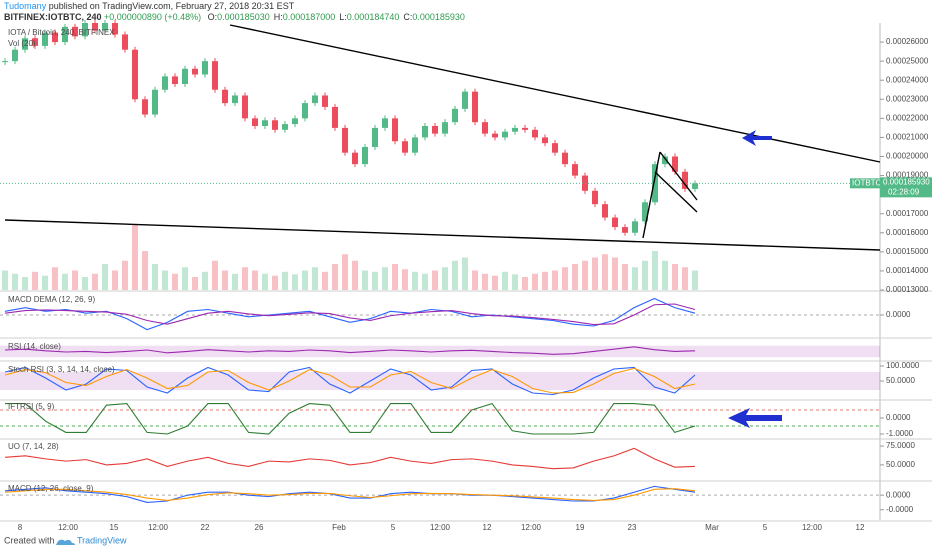  What do you see at coordinates (907, 289) in the screenshot?
I see `y-tick-label: 0.00013000` at bounding box center [907, 289].